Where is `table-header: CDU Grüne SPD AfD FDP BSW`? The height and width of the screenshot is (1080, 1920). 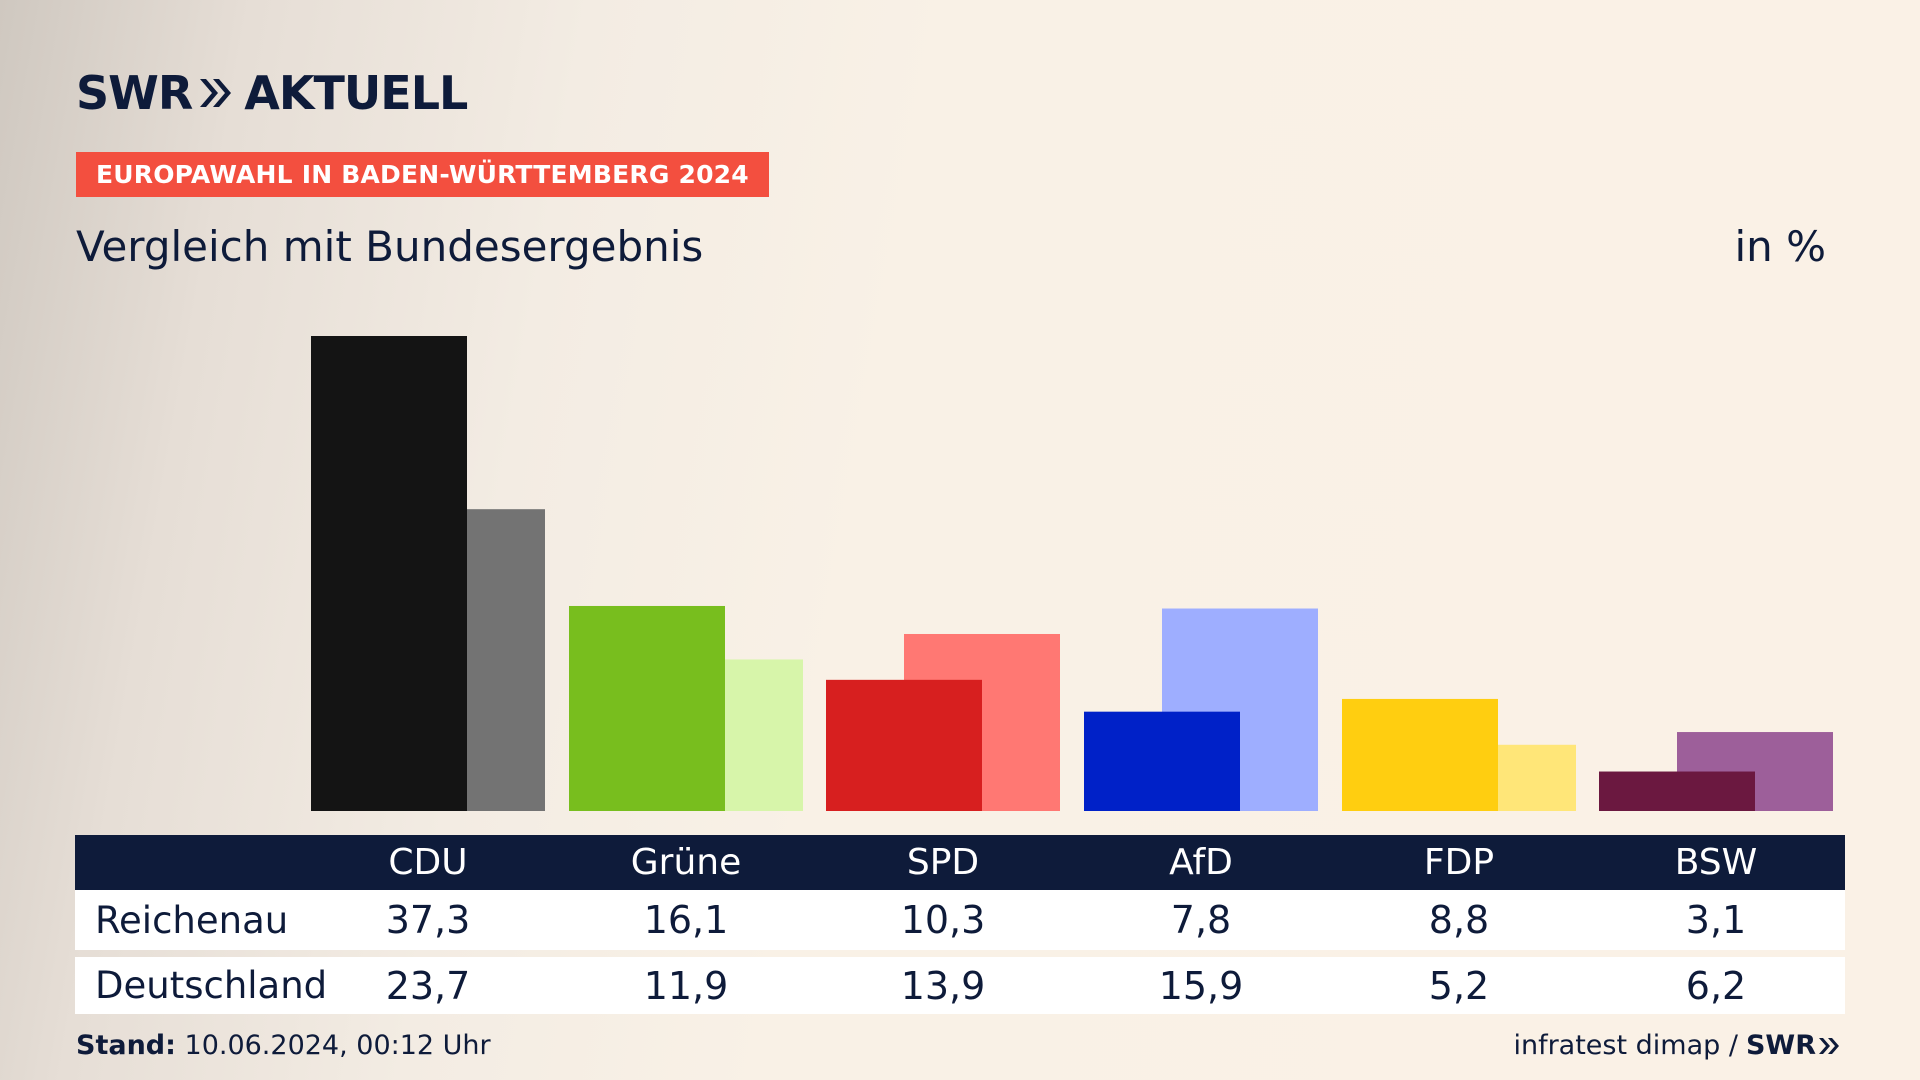
table-header: CDU Grüne SPD AfD FDP BSW is located at coordinates (960, 862).